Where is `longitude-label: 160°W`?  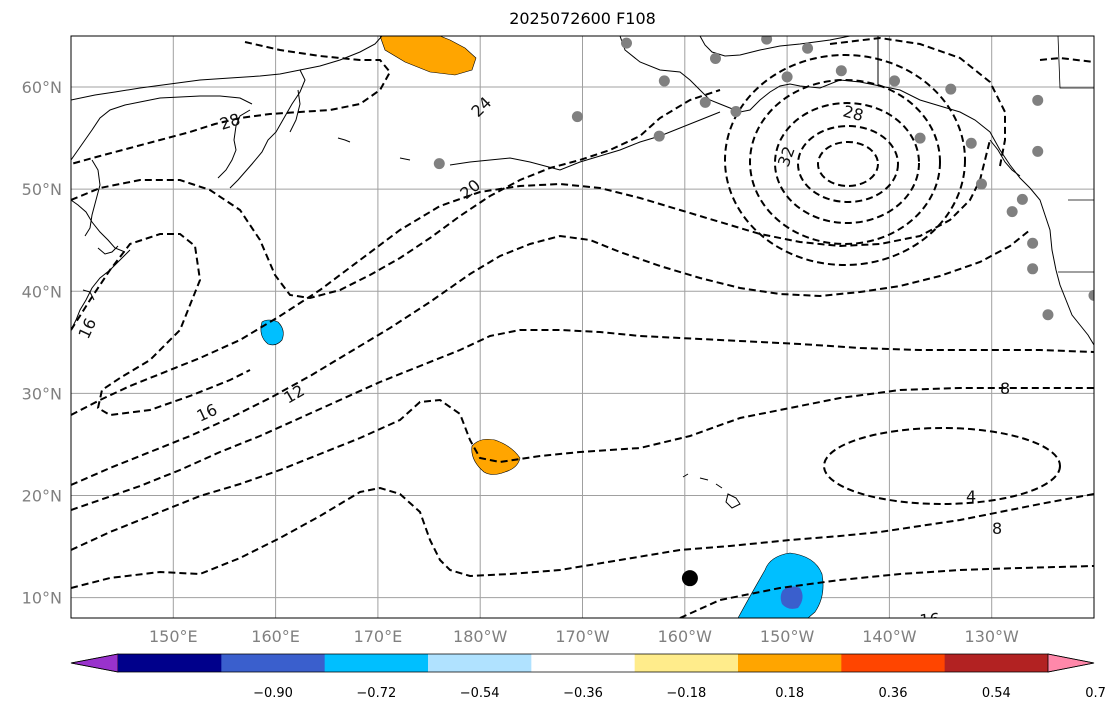
longitude-label: 160°W is located at coordinates (685, 636).